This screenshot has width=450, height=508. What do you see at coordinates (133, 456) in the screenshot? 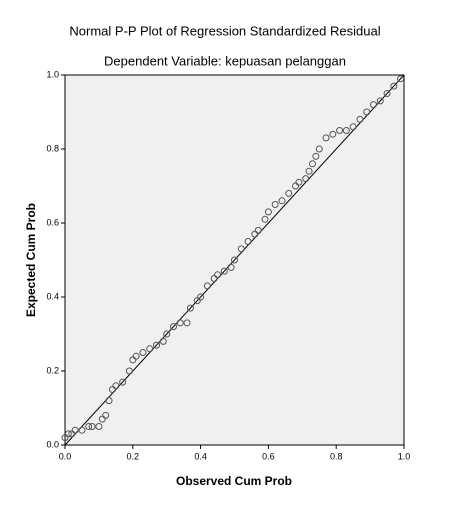
I see `x-tick-label: 0.2` at bounding box center [133, 456].